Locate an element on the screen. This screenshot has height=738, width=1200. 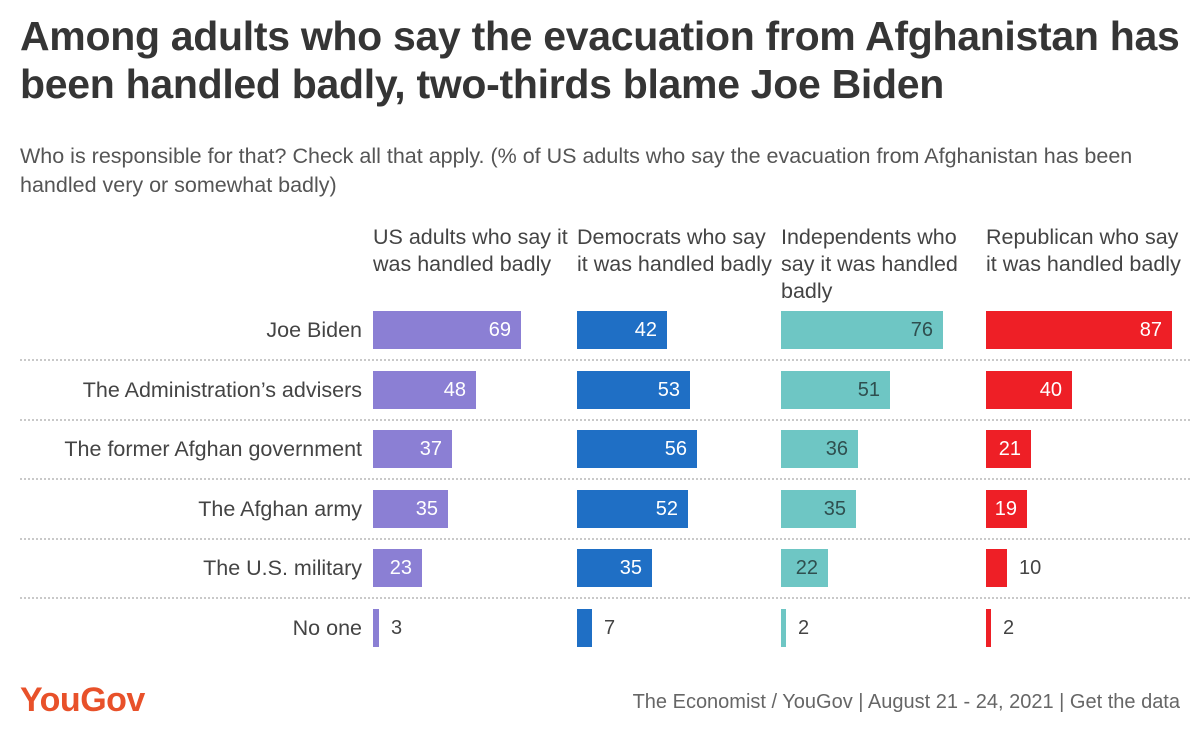
category-label: The U.S. military is located at coordinates (282, 568).